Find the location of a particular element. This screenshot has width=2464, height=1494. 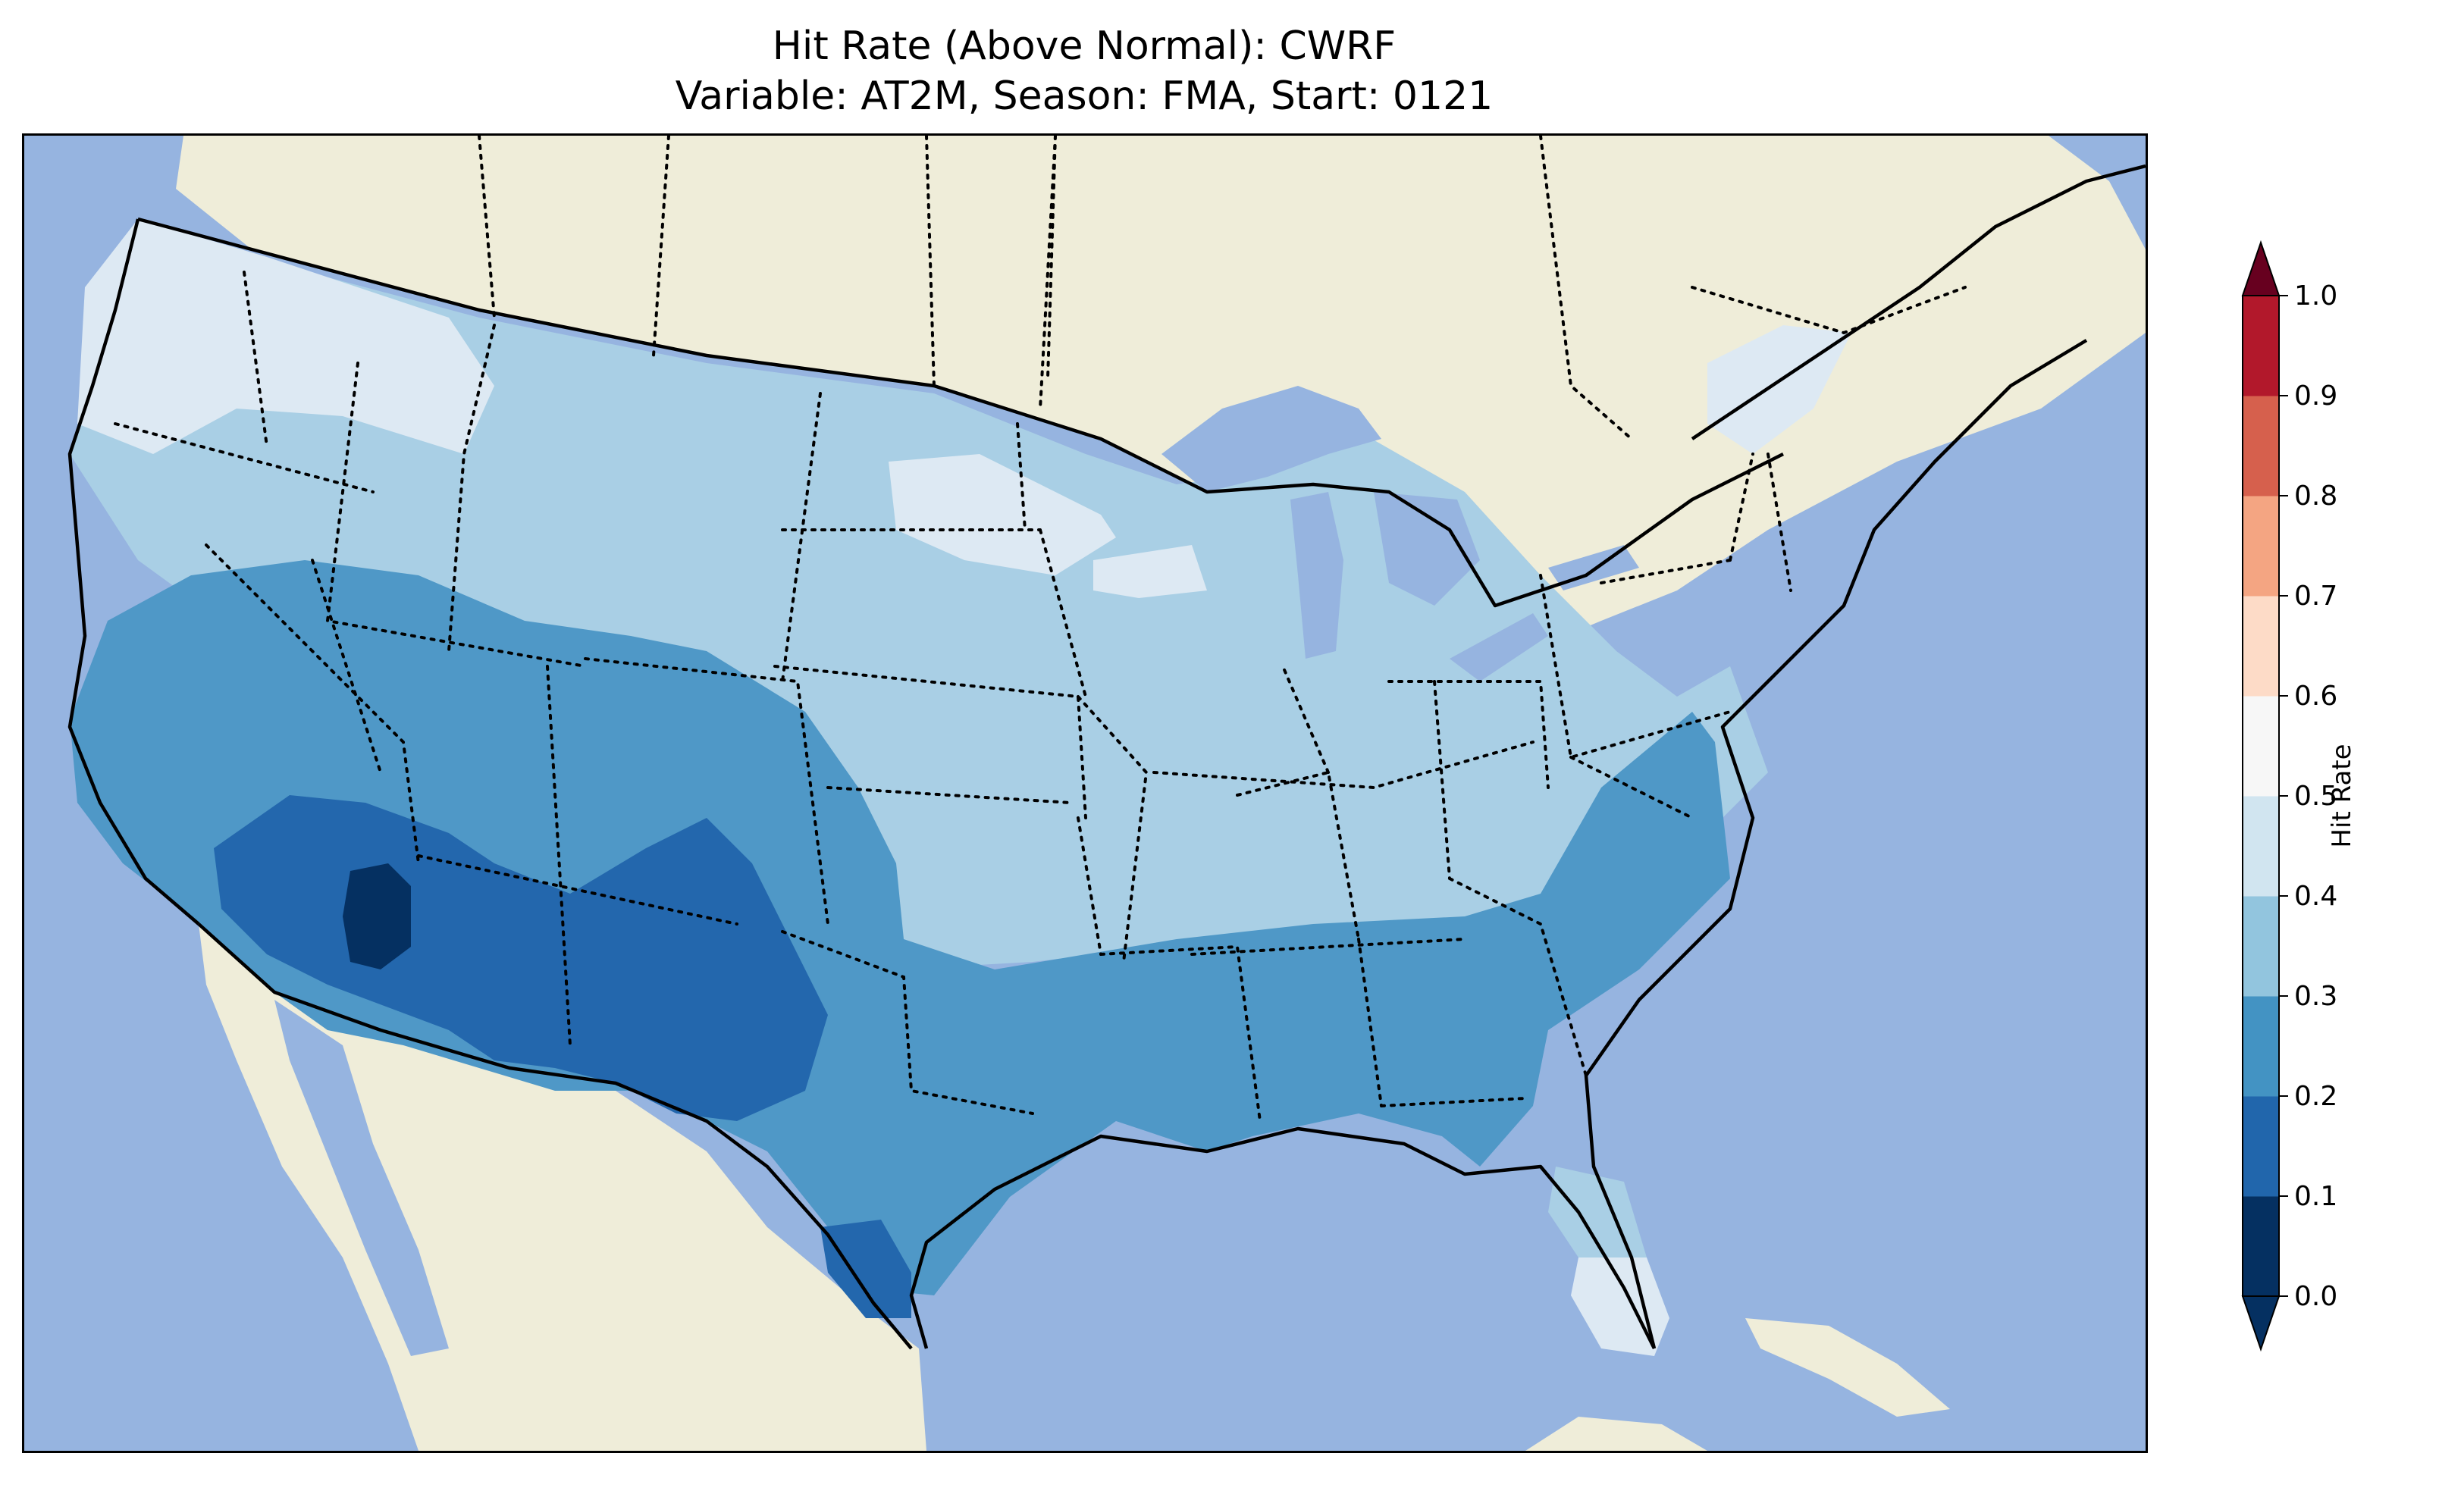

us-class-0.4-0.5-illinois is located at coordinates (1150, 571).